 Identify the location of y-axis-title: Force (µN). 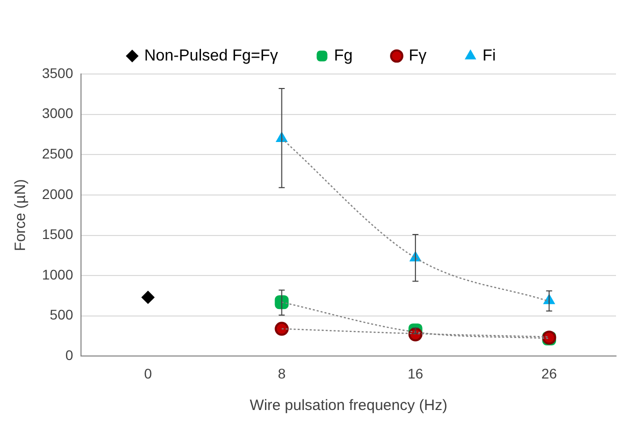
(21, 215).